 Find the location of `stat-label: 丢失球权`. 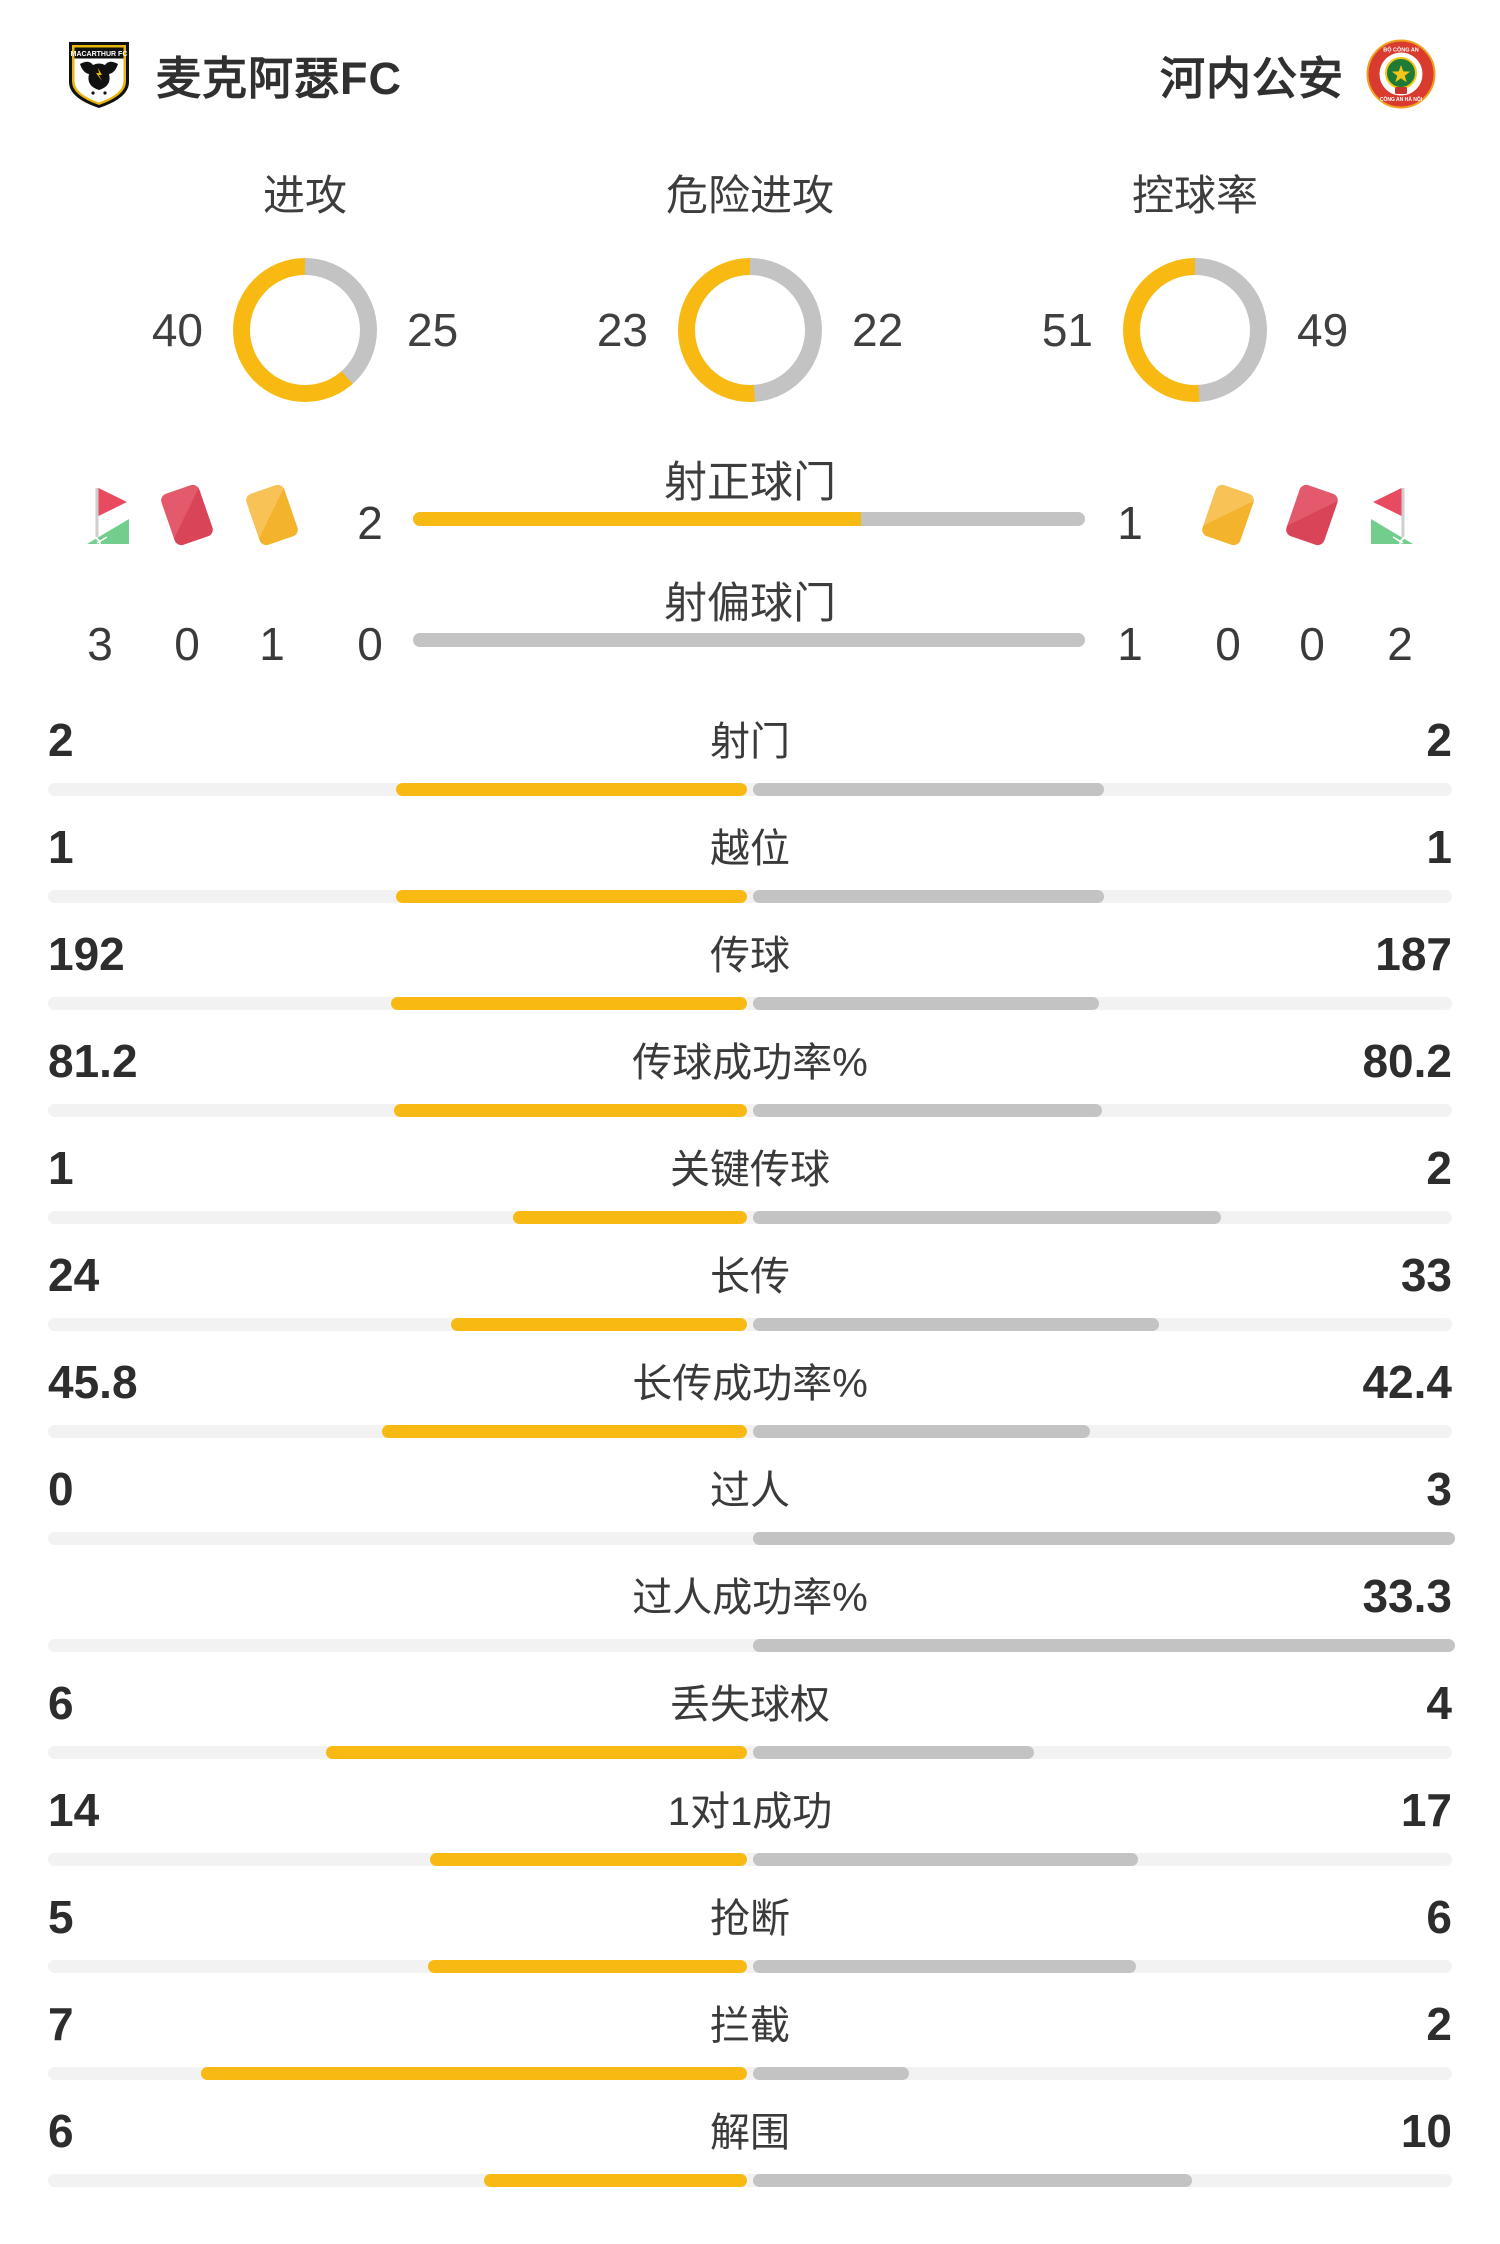

stat-label: 丢失球权 is located at coordinates (750, 1705).